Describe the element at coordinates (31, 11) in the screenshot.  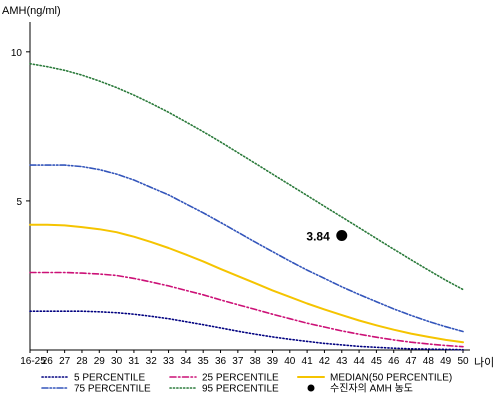
I see `y-axis-title: AMH(ng/ml)` at that location.